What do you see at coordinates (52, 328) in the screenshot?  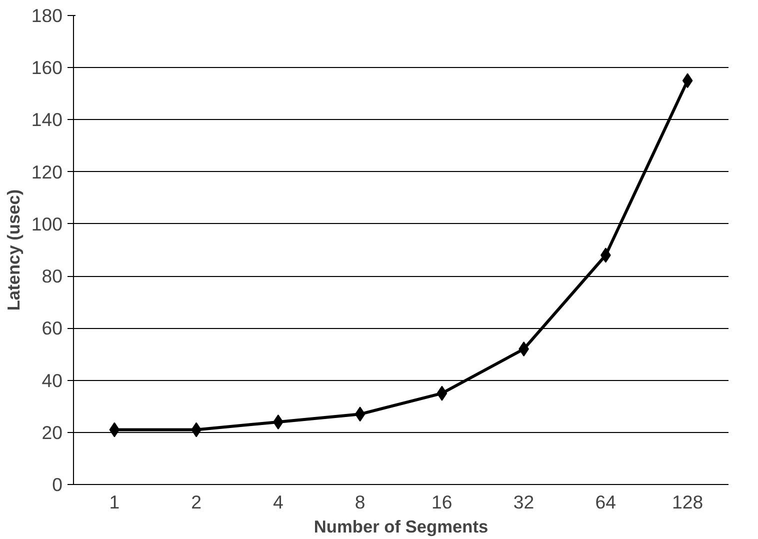 I see `y-tick-label: 60` at bounding box center [52, 328].